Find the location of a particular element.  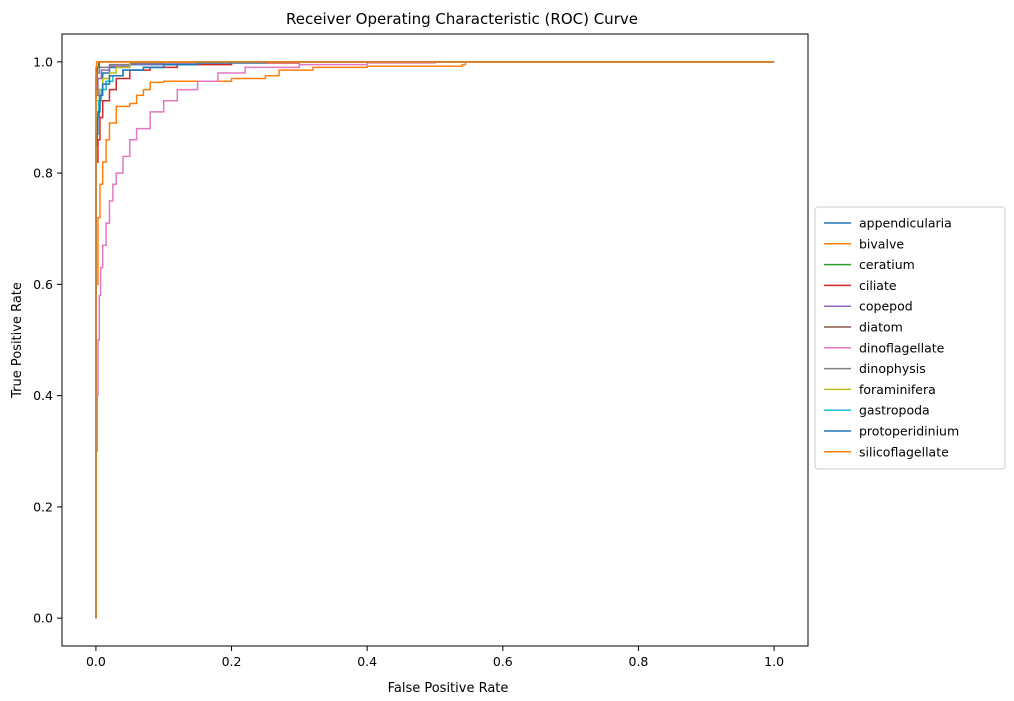

y-tick-label: 1.0 is located at coordinates (43, 61).